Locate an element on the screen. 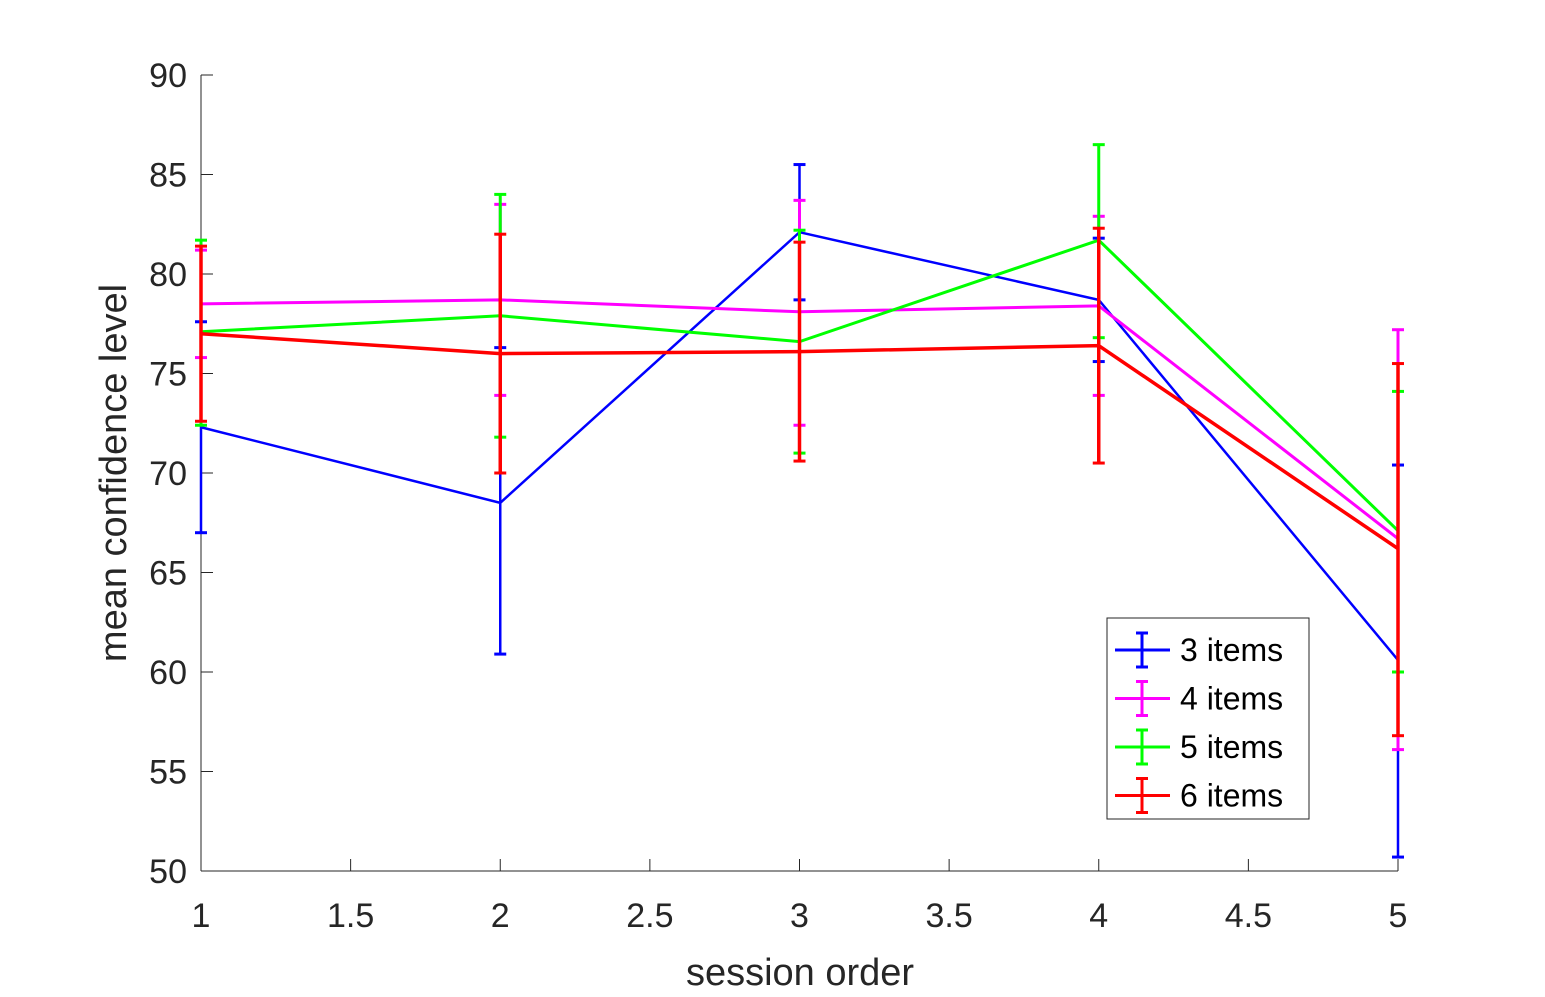  y-tick-label: 75 is located at coordinates (168, 375).